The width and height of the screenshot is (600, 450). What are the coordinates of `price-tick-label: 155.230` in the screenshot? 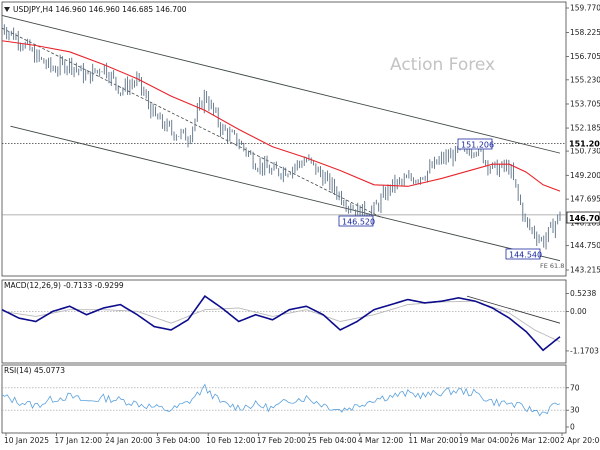 It's located at (585, 79).